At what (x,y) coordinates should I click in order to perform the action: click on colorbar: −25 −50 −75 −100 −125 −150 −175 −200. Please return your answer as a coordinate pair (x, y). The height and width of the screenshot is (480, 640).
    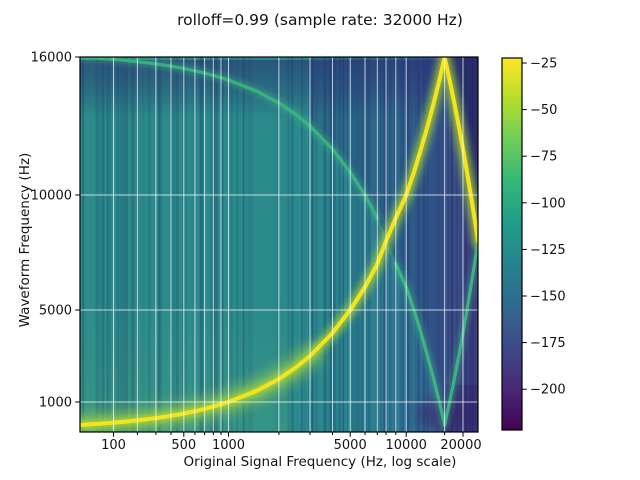
    Looking at the image, I should click on (533, 244).